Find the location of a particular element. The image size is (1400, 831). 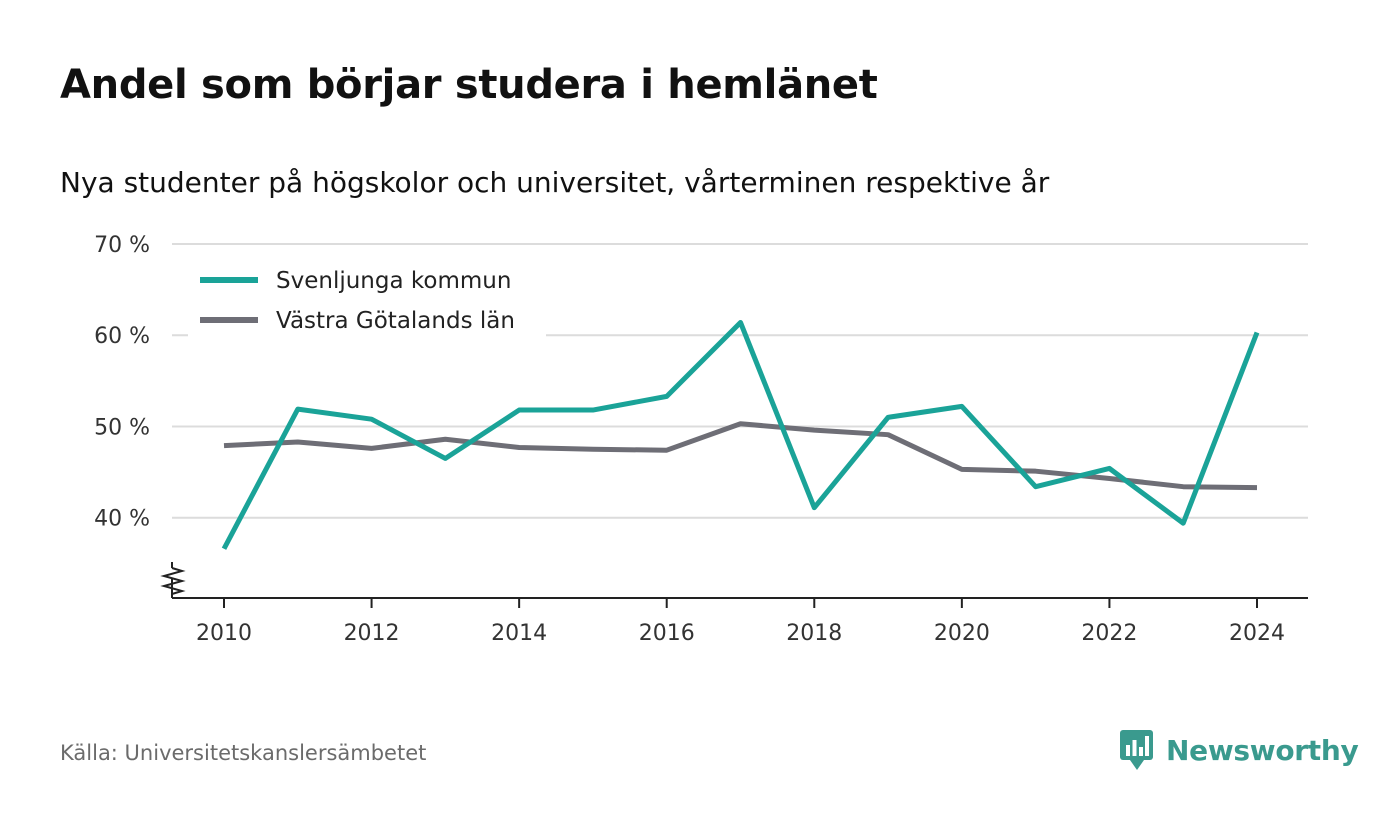

x-tick-label: 2018 is located at coordinates (814, 633).